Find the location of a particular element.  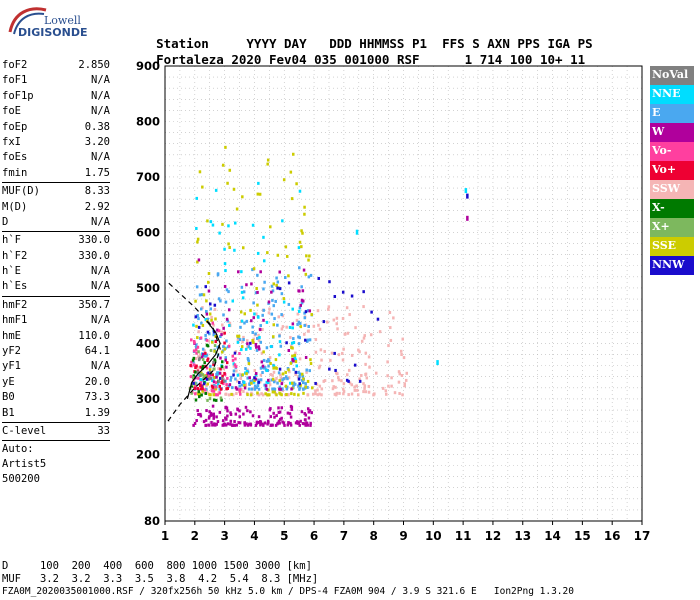

legend-item-vo-: Vo+ is located at coordinates (672, 170).